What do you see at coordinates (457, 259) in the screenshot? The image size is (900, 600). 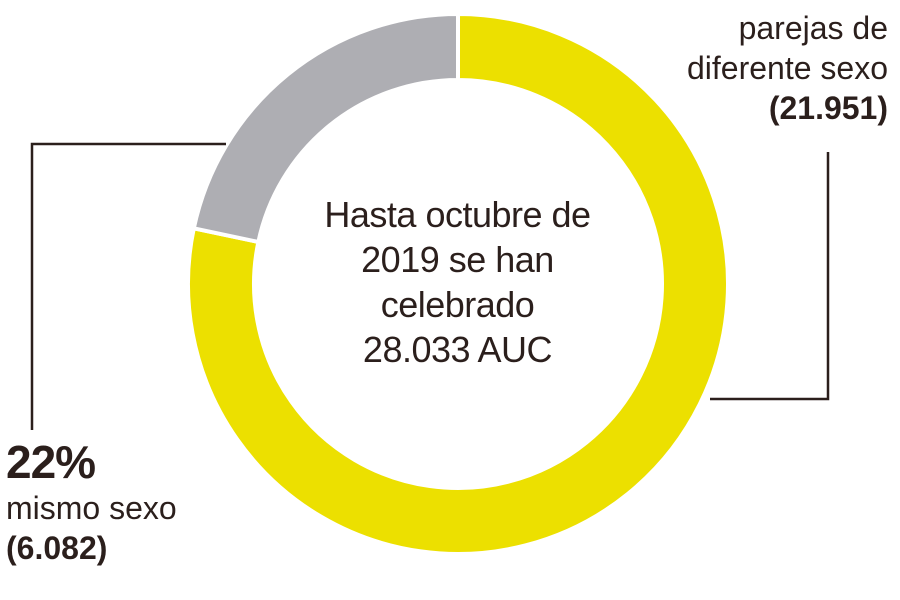 I see `center-text-line: 2019 se han` at bounding box center [457, 259].